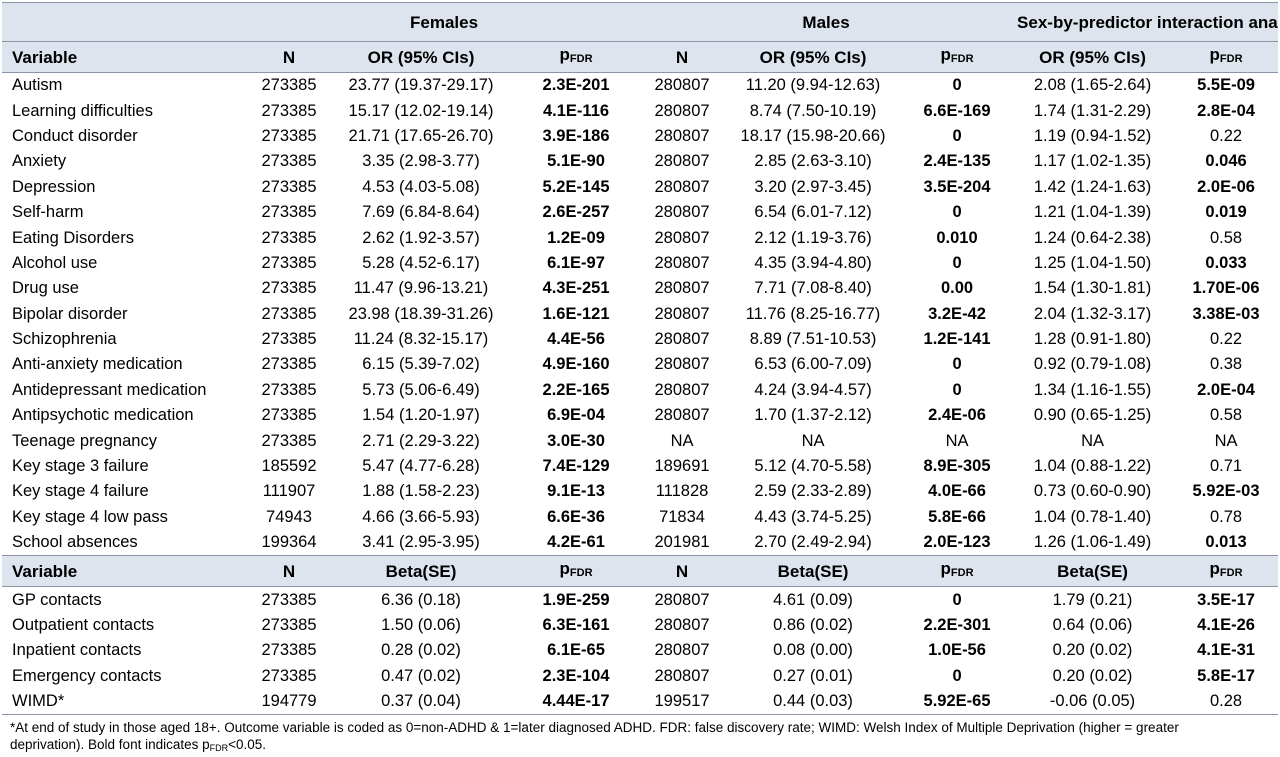  I want to click on group-blank, so click(124, 22).